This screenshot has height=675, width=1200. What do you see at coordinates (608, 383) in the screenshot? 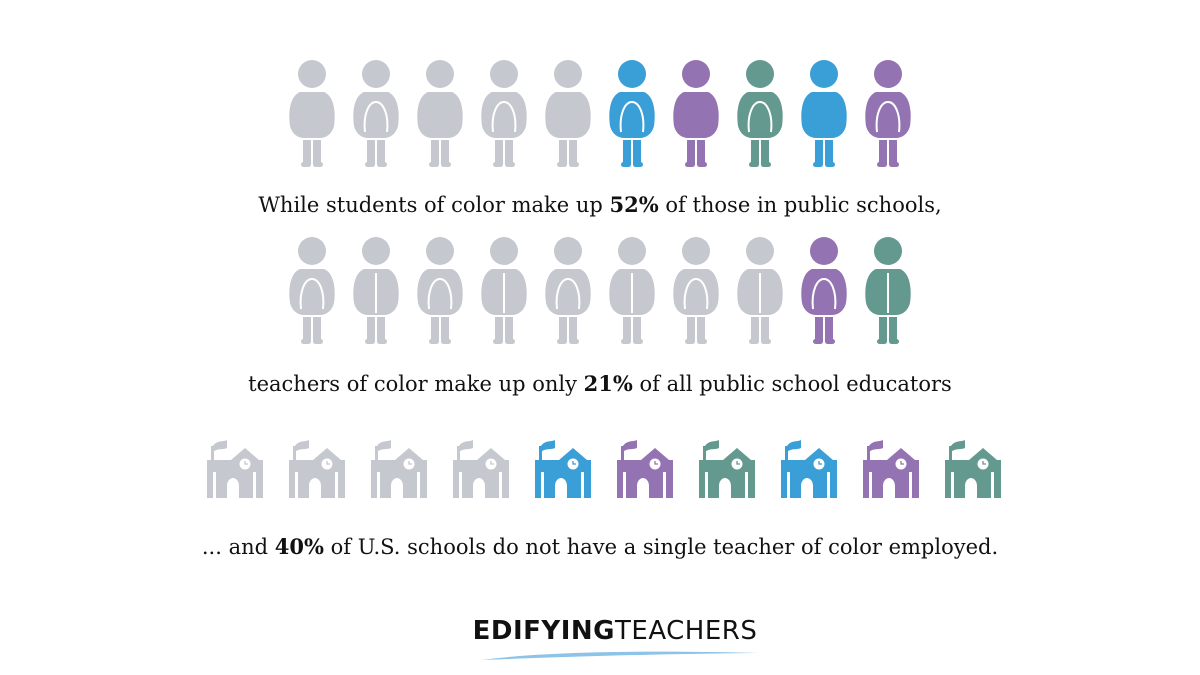
I see `teachers-percent: 21%` at bounding box center [608, 383].